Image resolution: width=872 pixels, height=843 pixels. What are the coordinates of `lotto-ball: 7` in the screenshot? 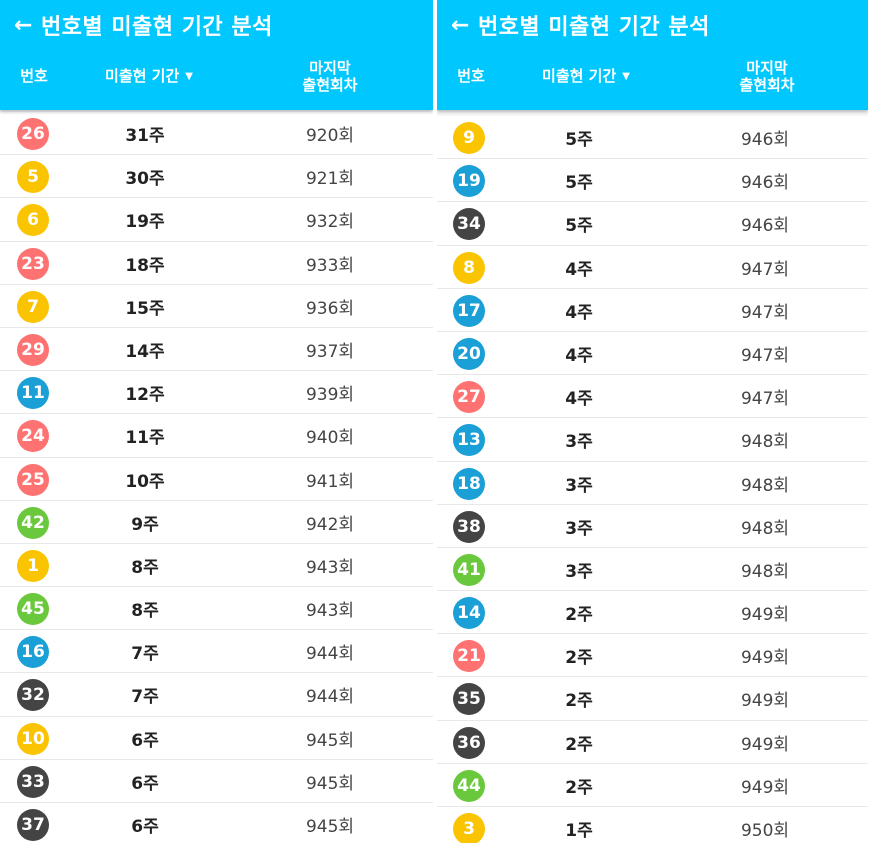 It's located at (33, 306).